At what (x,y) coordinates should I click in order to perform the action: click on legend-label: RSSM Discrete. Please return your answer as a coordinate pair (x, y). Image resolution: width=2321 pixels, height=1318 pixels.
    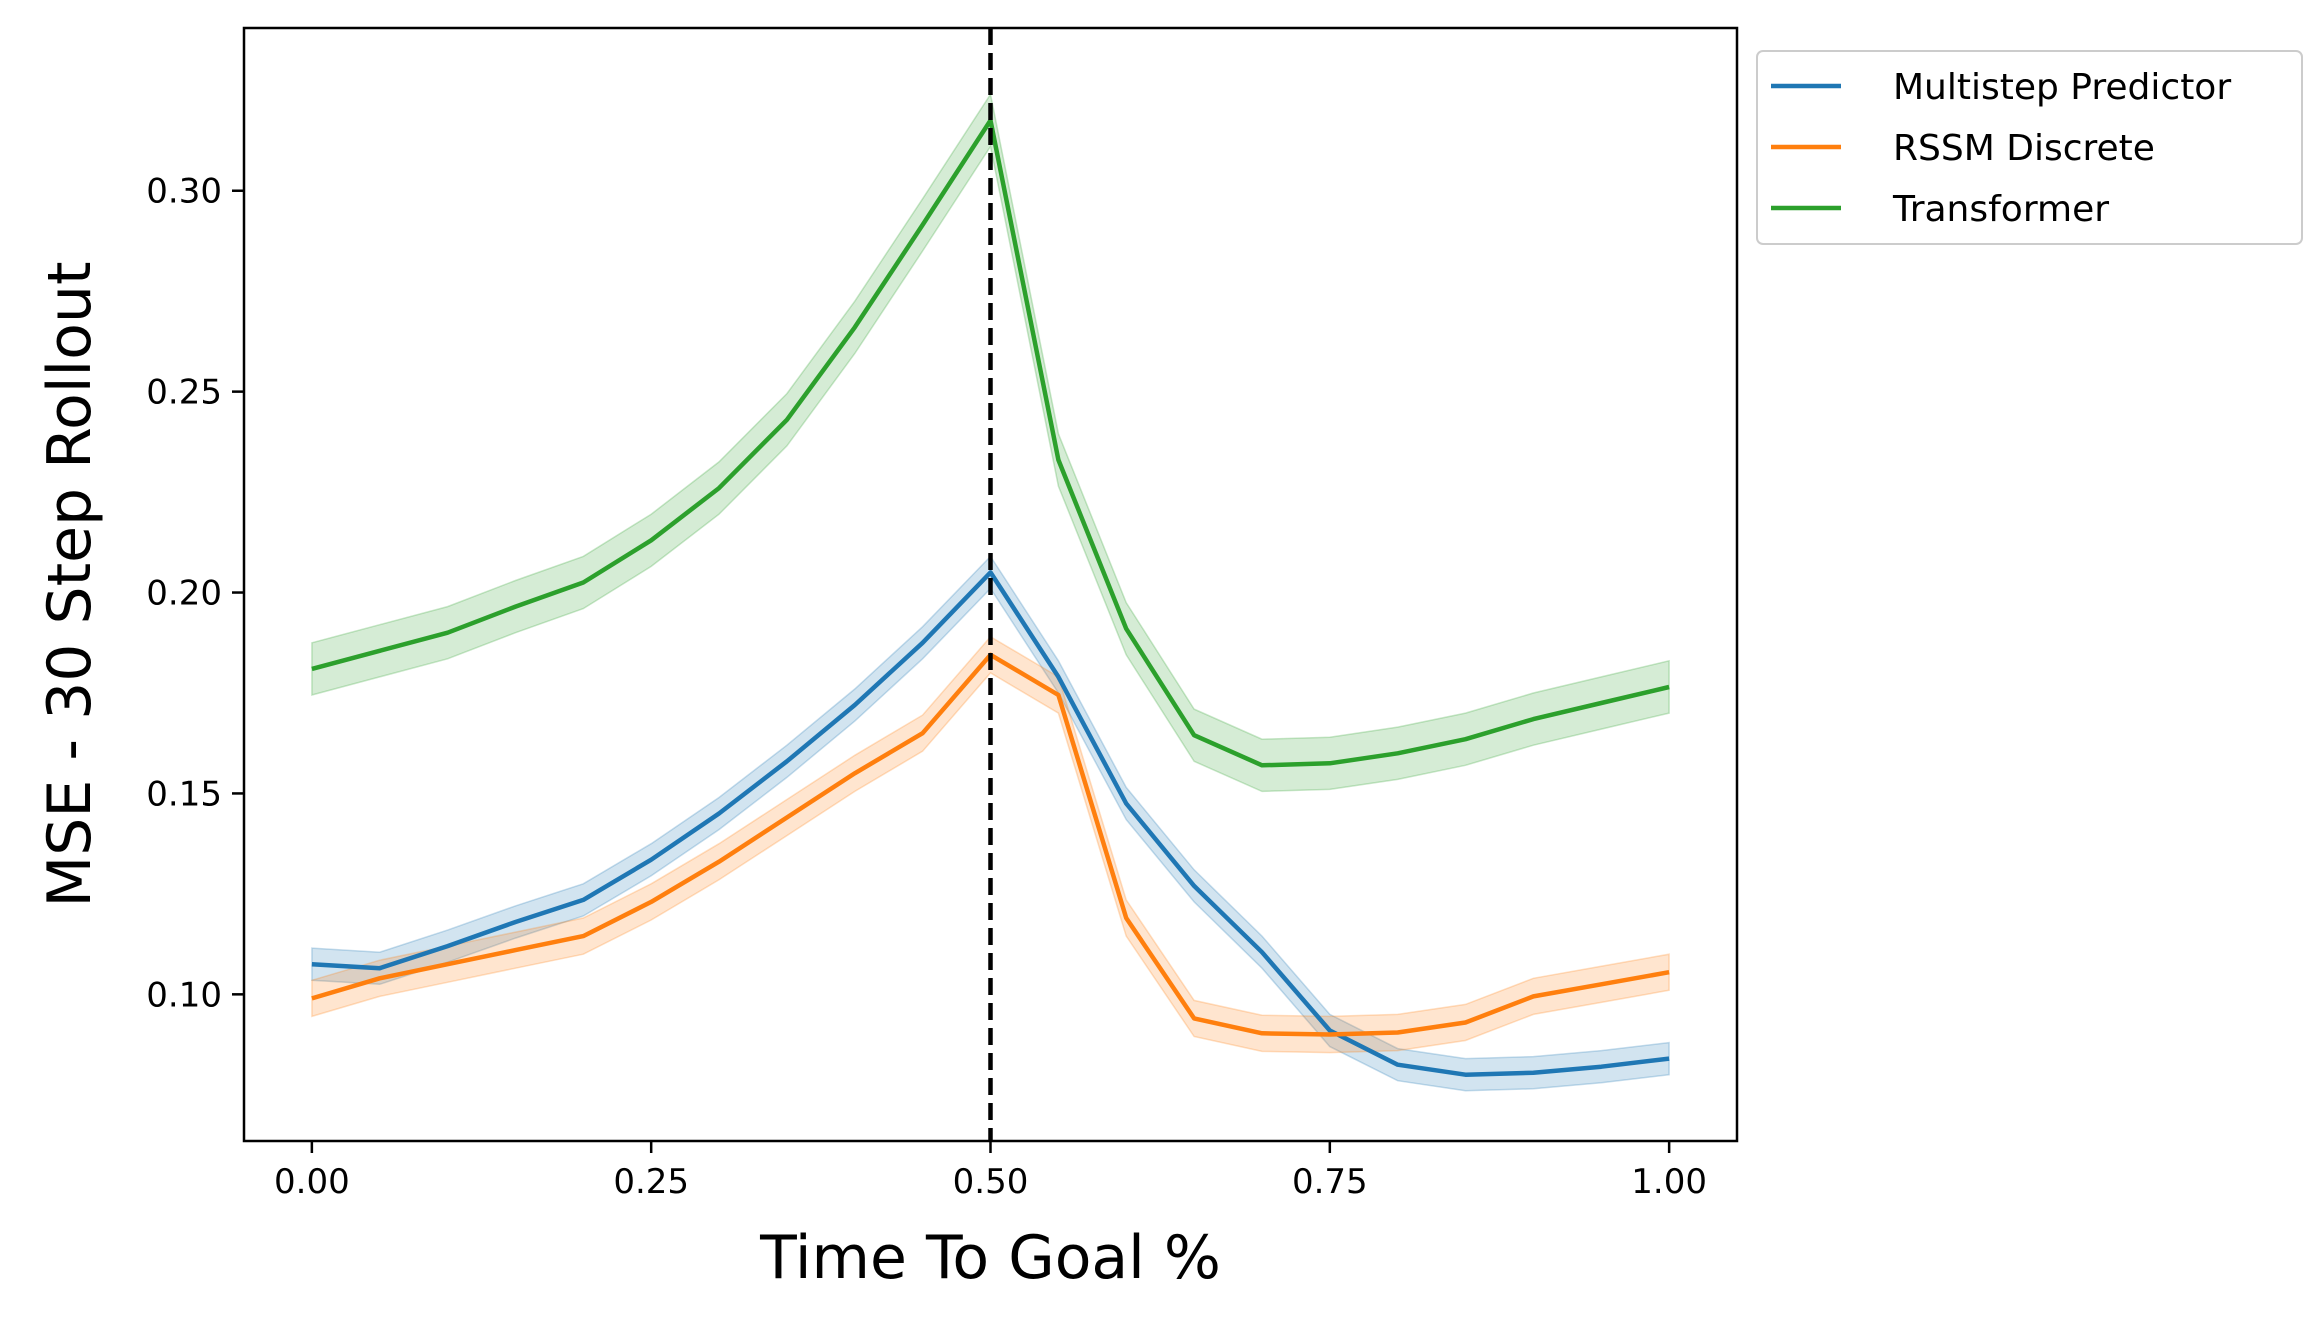
    Looking at the image, I should click on (2024, 148).